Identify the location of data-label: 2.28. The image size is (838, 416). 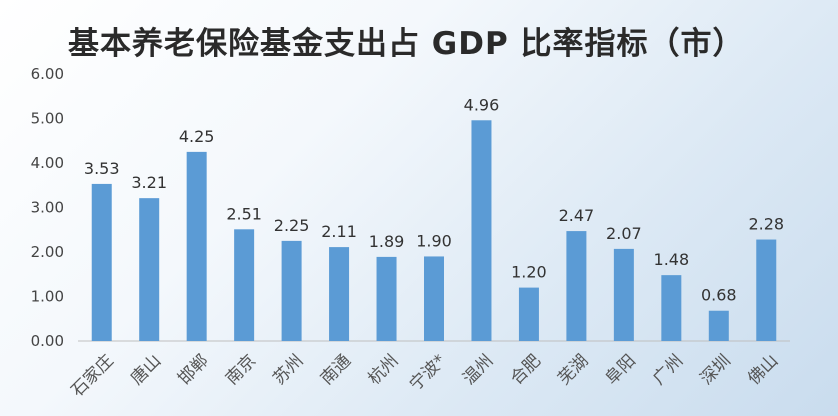
(766, 224).